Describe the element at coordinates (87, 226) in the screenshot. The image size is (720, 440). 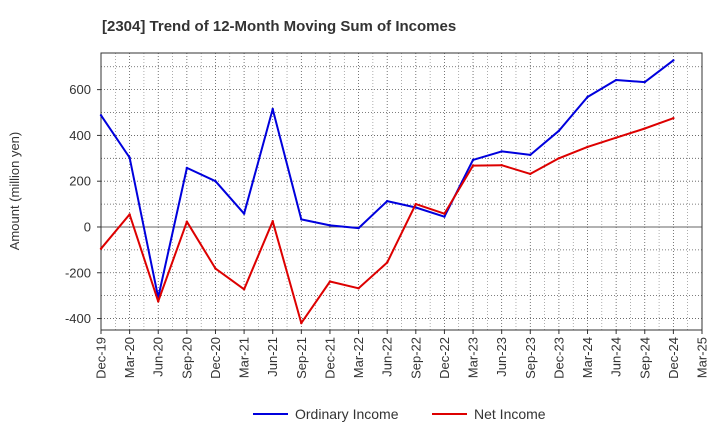
I see `y-tick-label: 0` at that location.